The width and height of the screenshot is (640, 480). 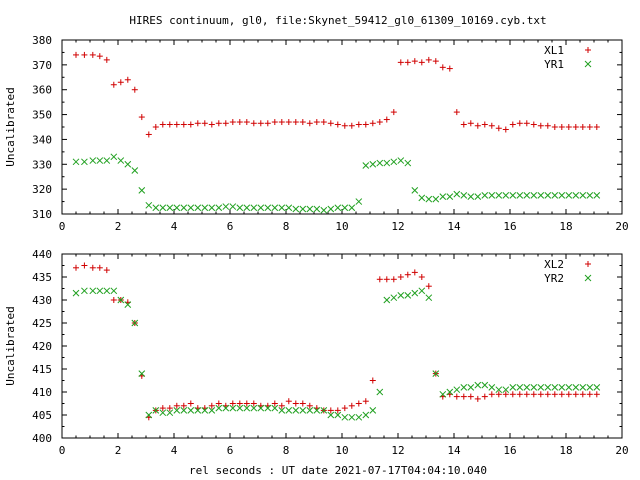 What do you see at coordinates (42, 277) in the screenshot?
I see `y-tick-label-bottom: 435` at bounding box center [42, 277].